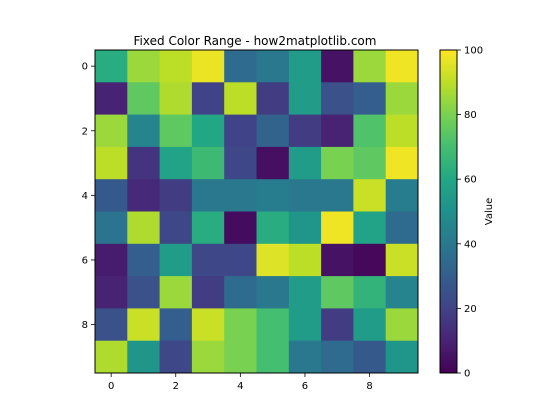 This screenshot has height=420, width=560. Describe the element at coordinates (255, 41) in the screenshot. I see `chart-title: Fixed Color Range - how2matplotlib.com` at that location.